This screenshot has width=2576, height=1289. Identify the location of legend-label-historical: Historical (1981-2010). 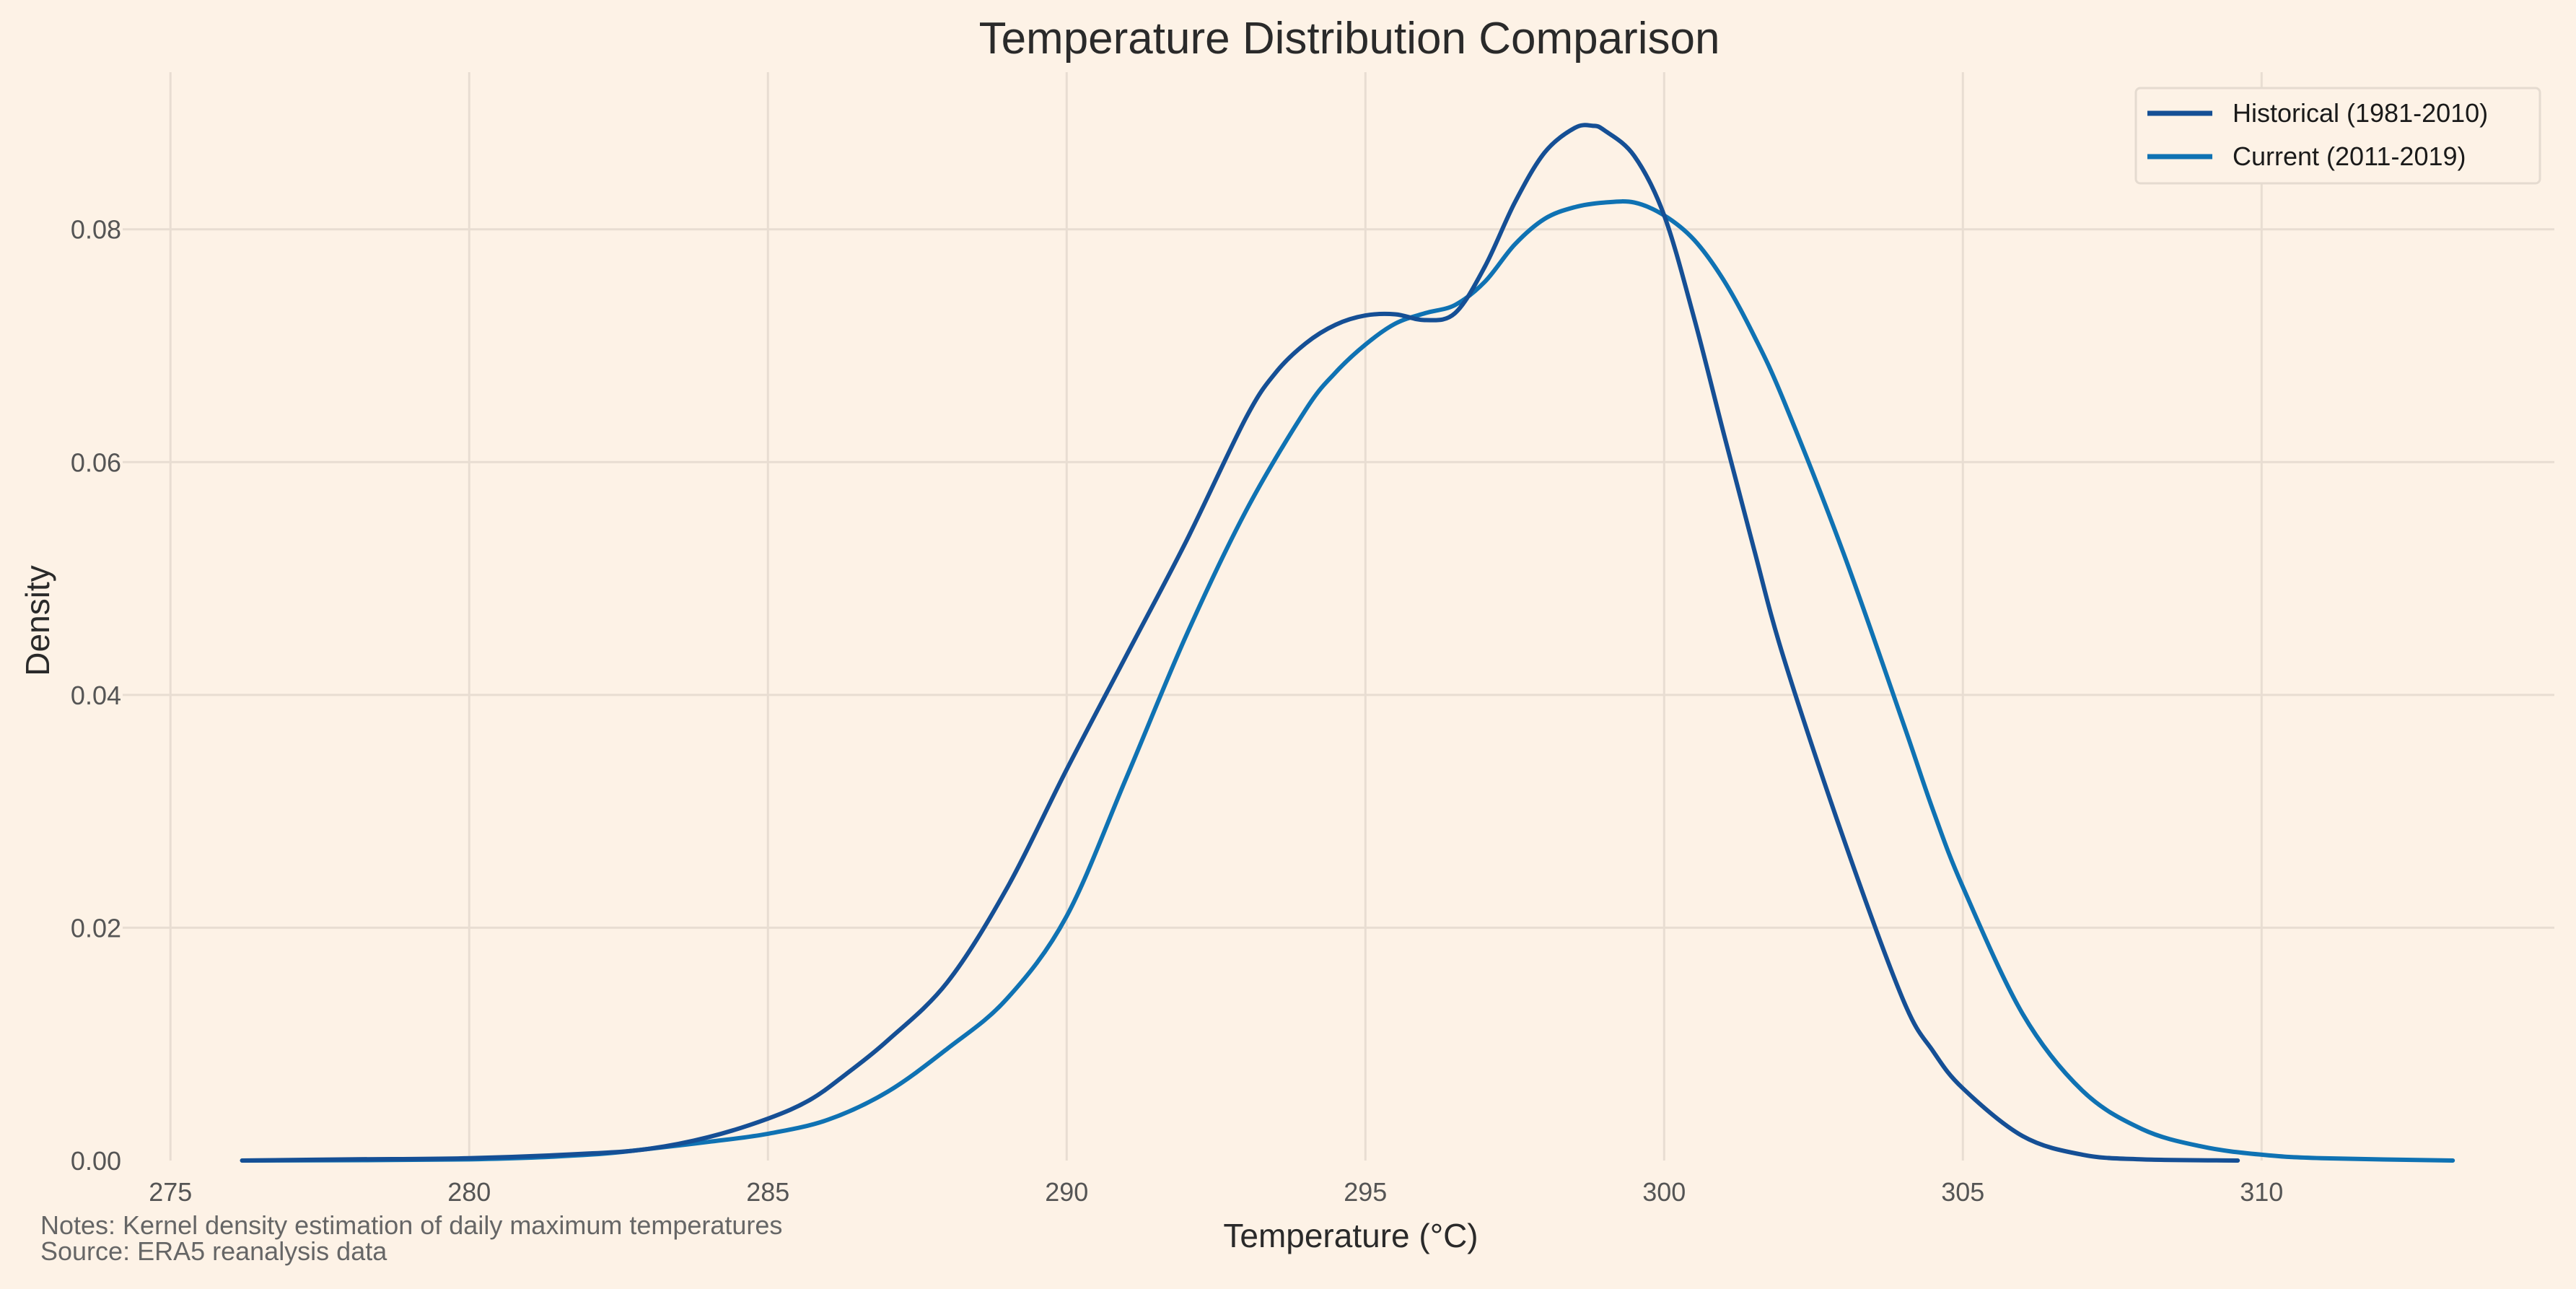
(2360, 113).